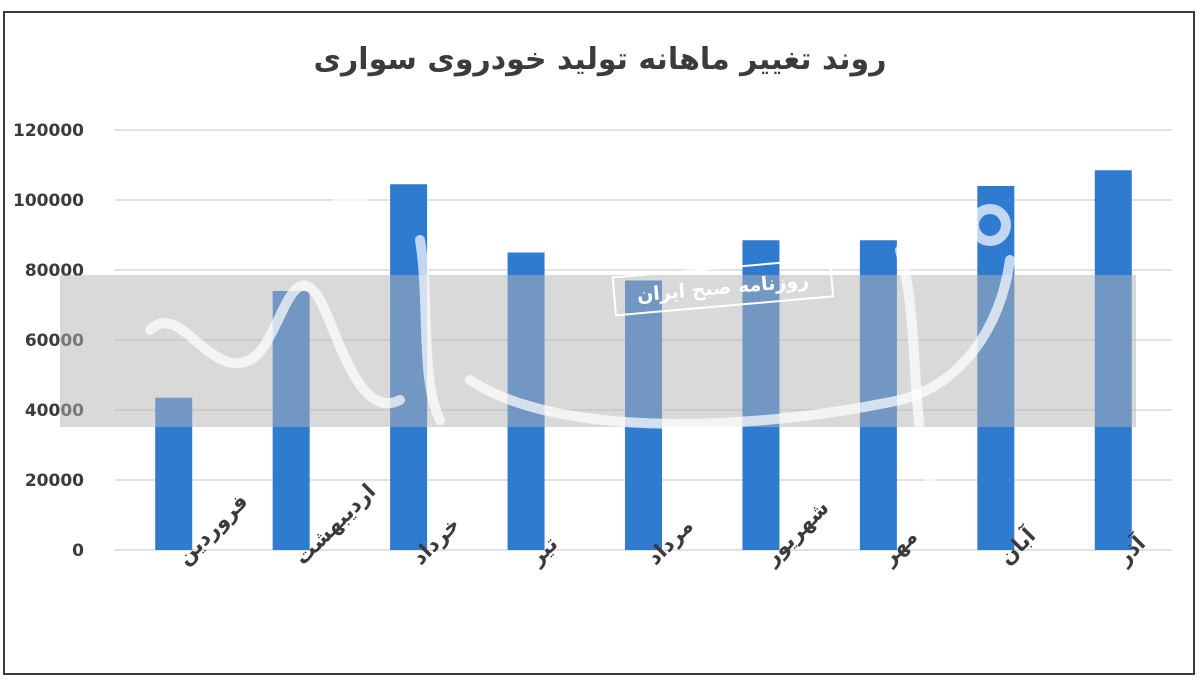 The height and width of the screenshot is (686, 1200). Describe the element at coordinates (54, 481) in the screenshot. I see `y-tick-label: 20000` at that location.